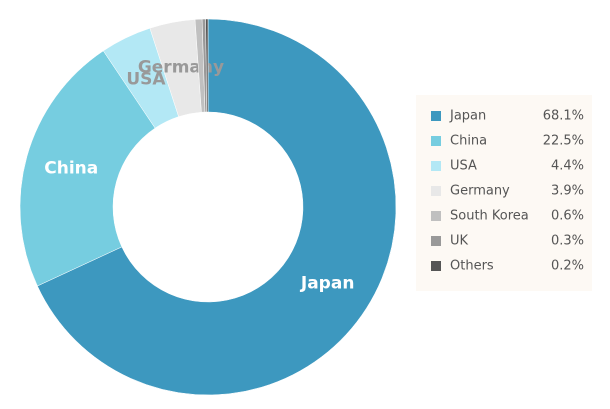 The height and width of the screenshot is (409, 610). Describe the element at coordinates (489, 216) in the screenshot. I see `legend-label: South Korea` at that location.